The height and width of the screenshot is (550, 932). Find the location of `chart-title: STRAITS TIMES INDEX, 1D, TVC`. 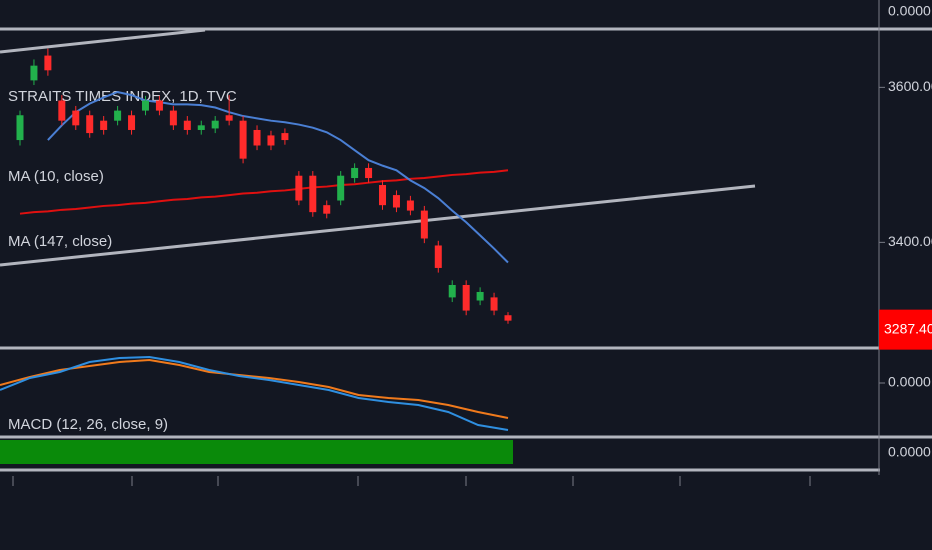

chart-title: STRAITS TIMES INDEX, 1D, TVC is located at coordinates (122, 96).